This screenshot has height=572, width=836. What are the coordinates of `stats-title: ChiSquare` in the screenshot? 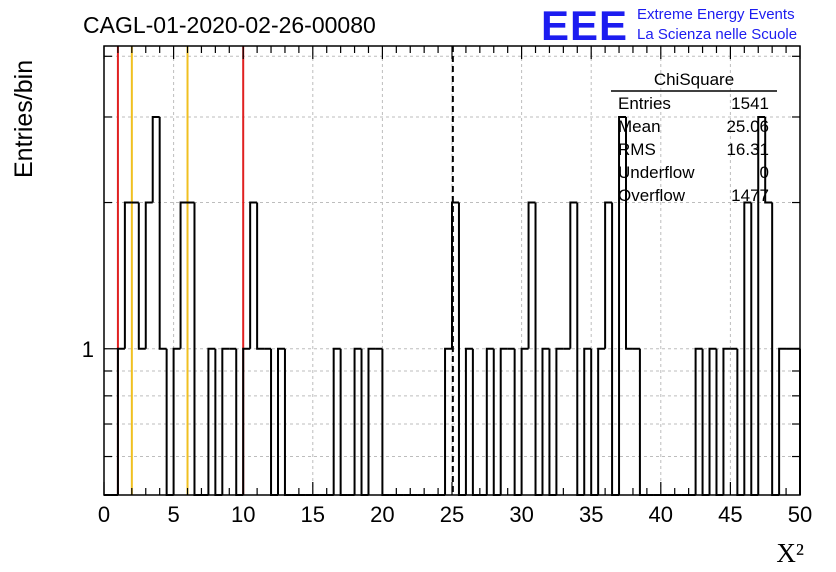 It's located at (694, 79).